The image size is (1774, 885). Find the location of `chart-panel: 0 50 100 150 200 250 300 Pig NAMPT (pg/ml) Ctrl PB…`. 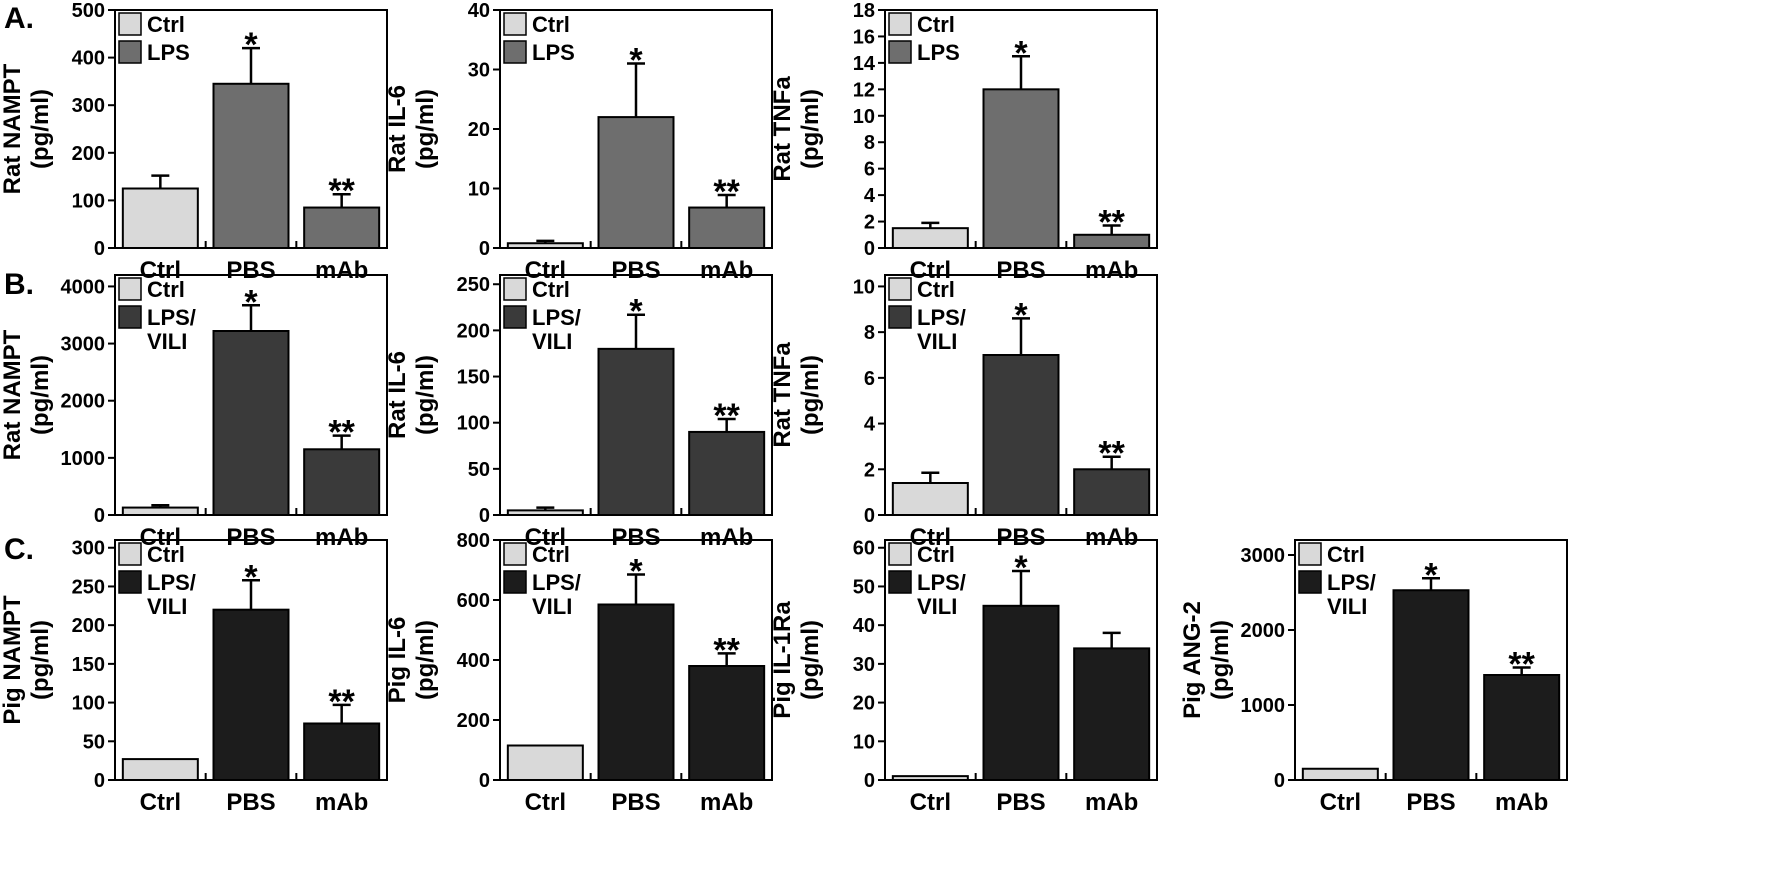

chart-panel: 0 50 100 150 200 250 300 Pig NAMPT (pg/ml) Ctrl PB… is located at coordinates (194, 677).